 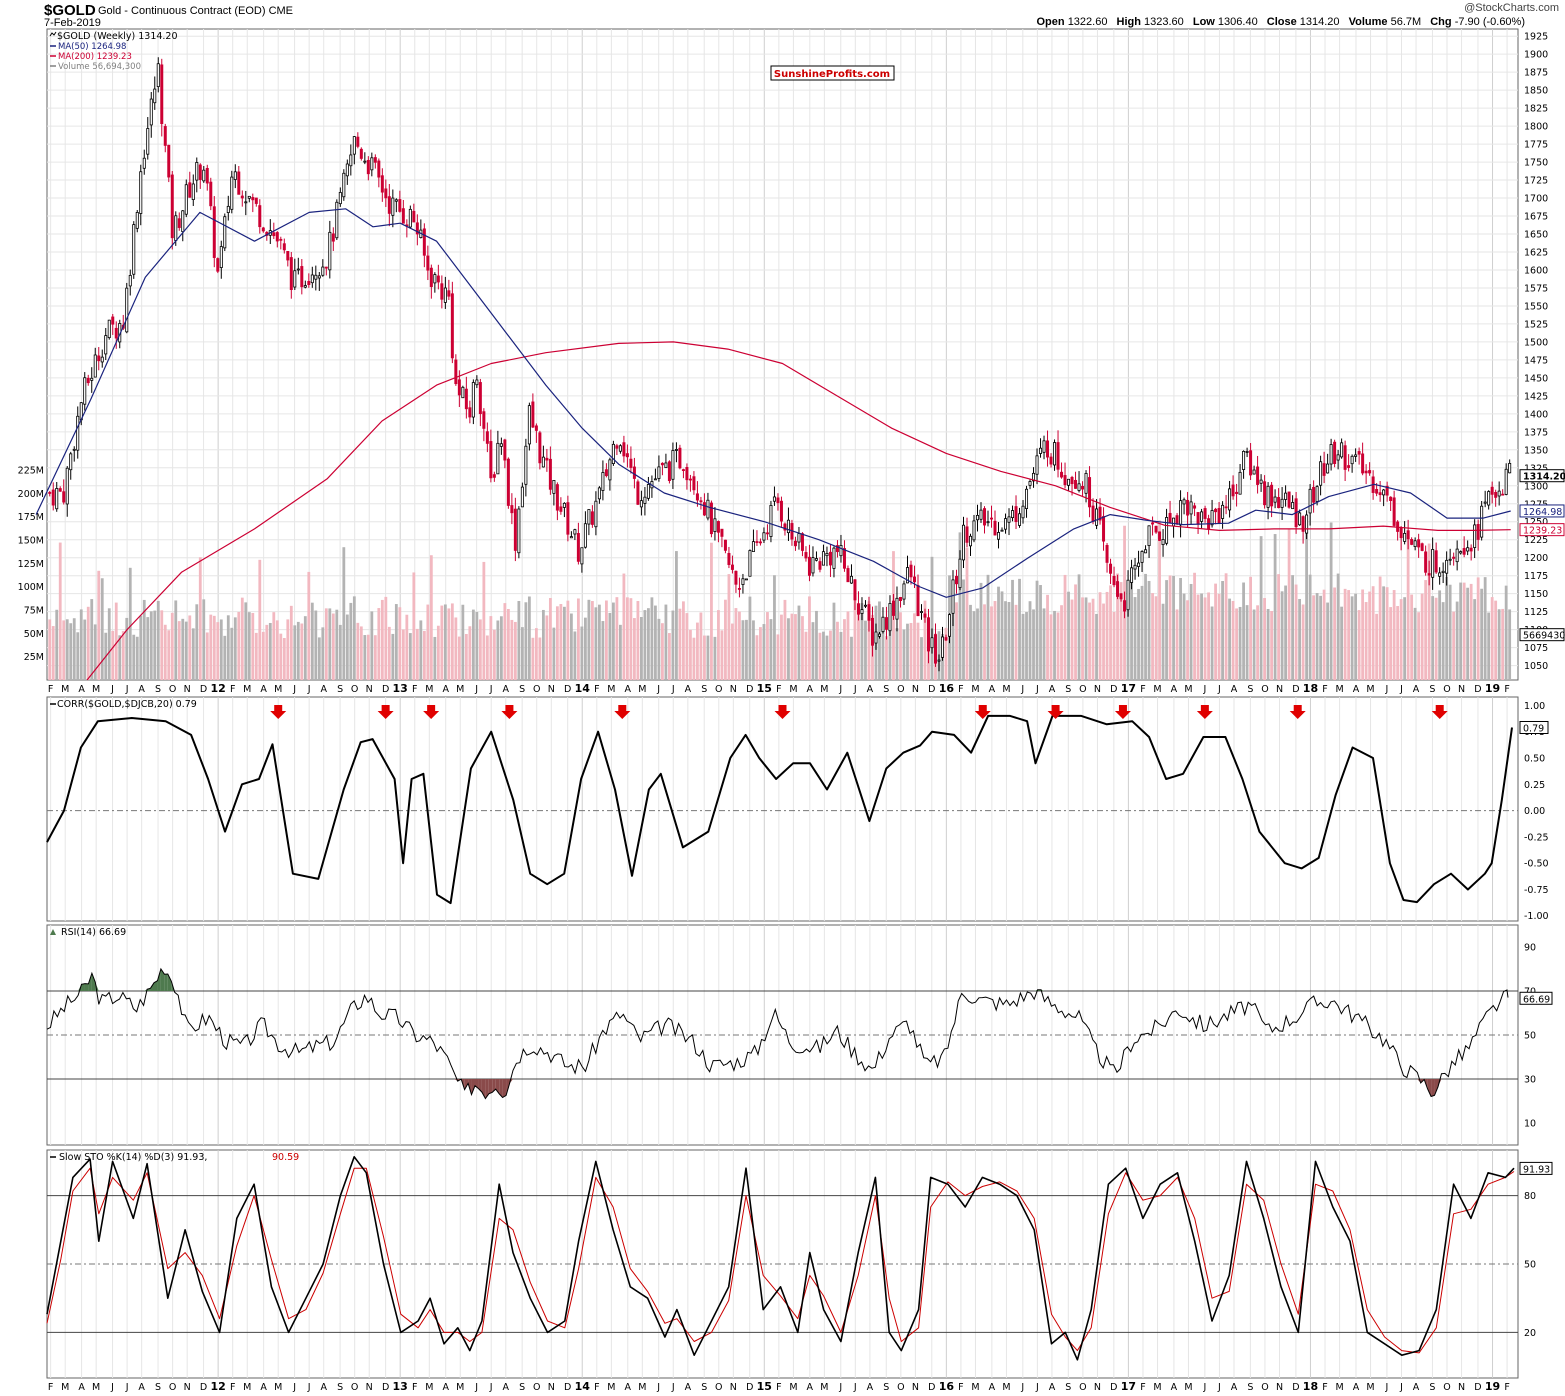 I want to click on bottom-axis-label: D, so click(x=1113, y=1387).